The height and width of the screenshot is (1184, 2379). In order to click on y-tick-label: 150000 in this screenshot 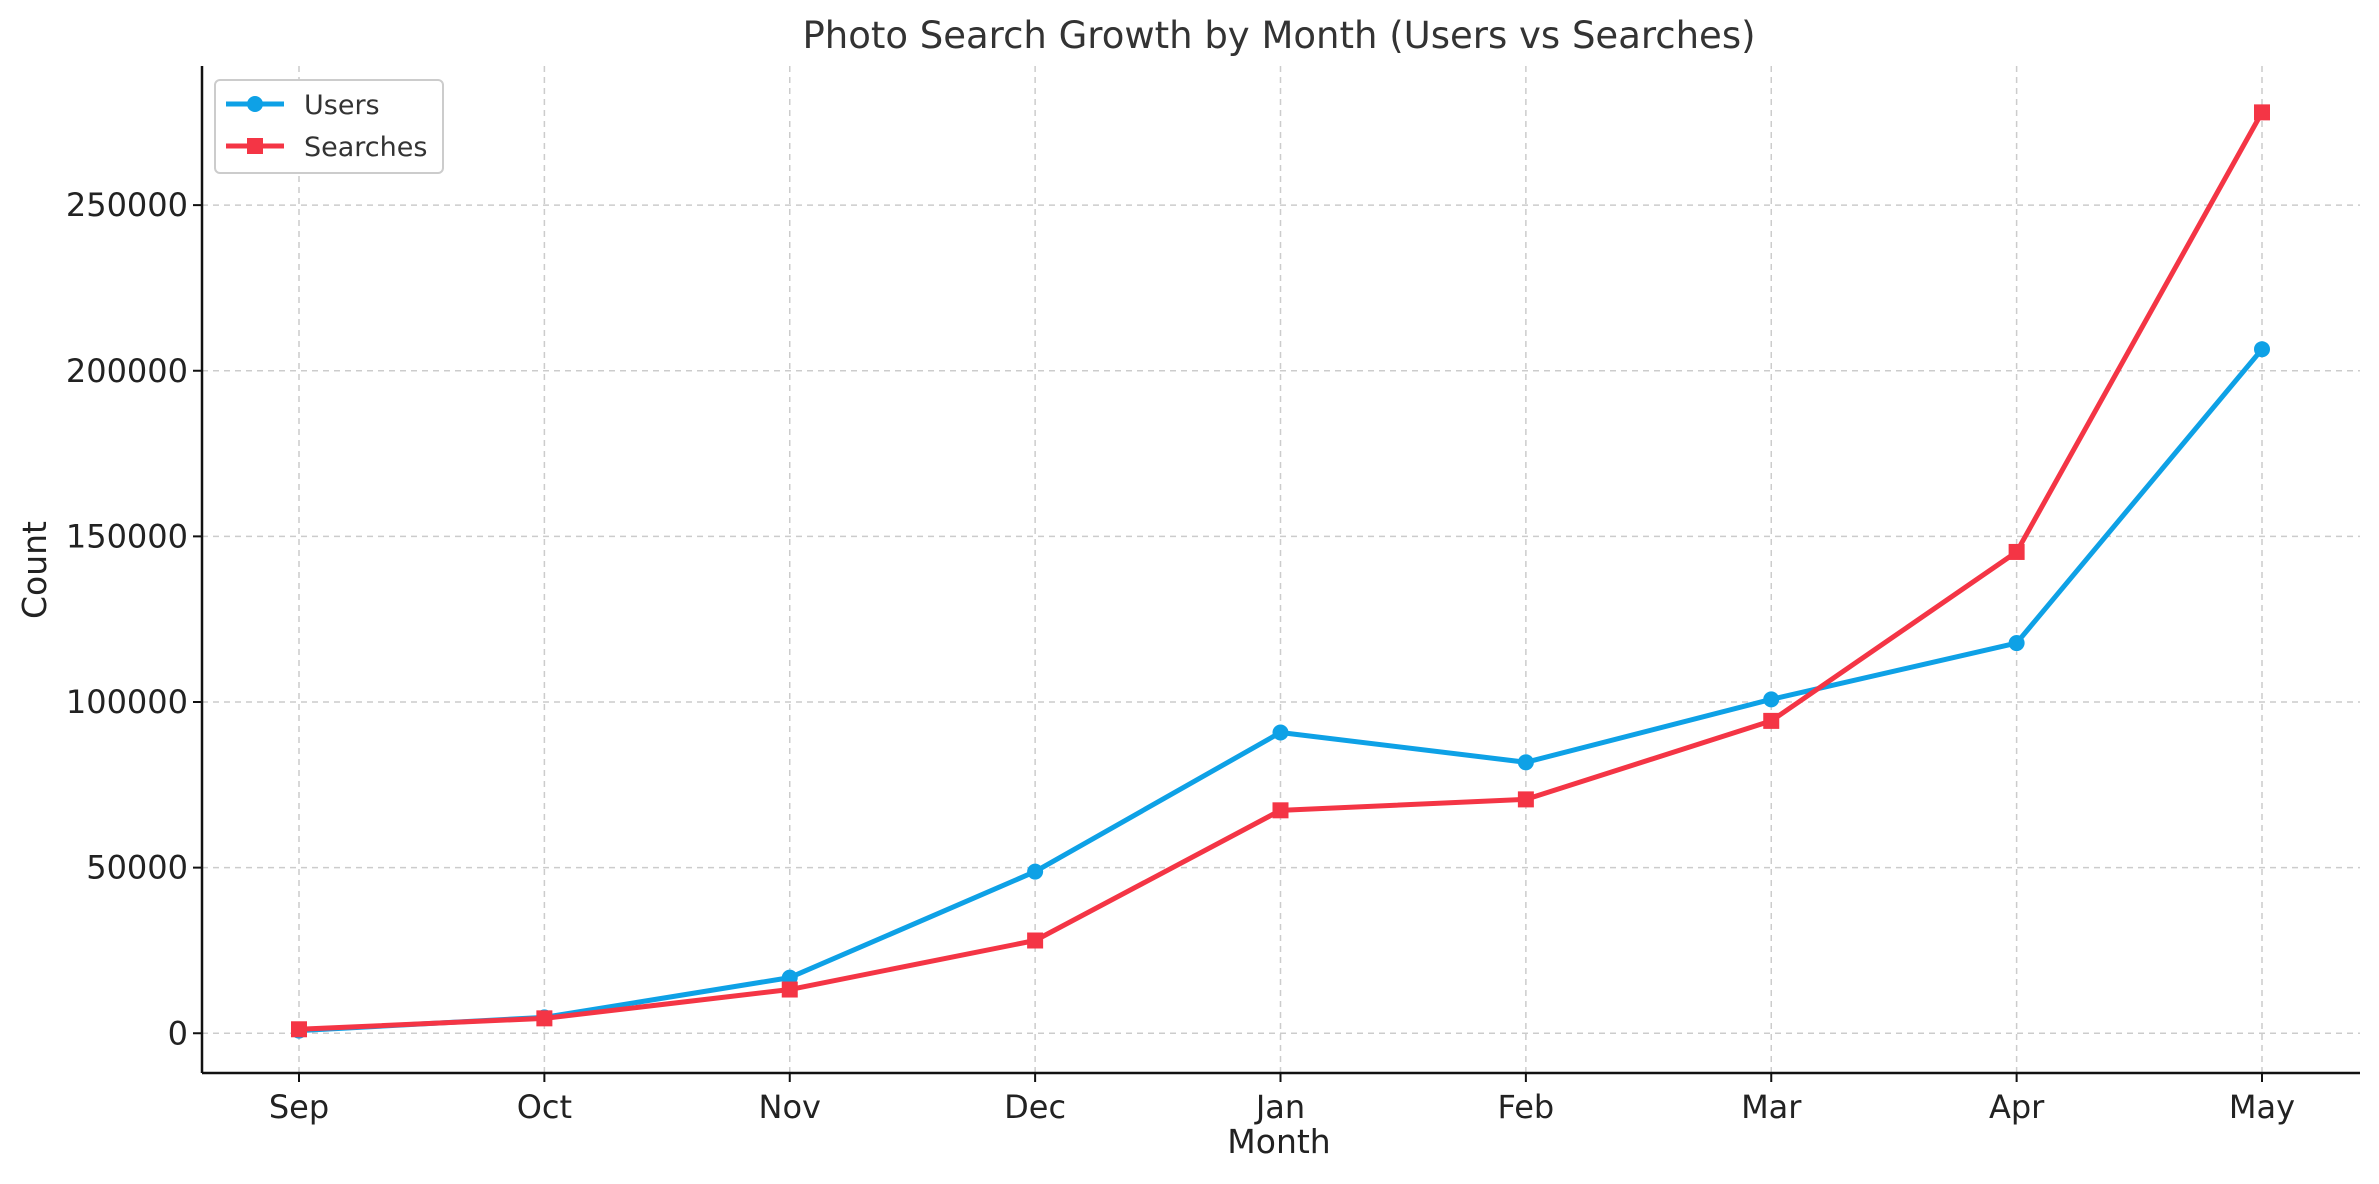, I will do `click(127, 536)`.